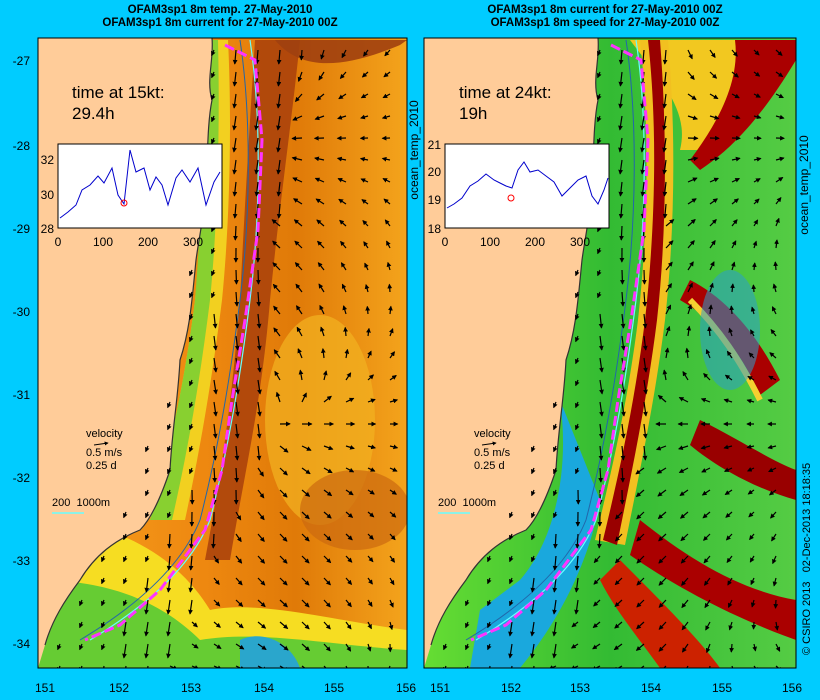  Describe the element at coordinates (473, 113) in the screenshot. I see `right-time-value: 19h` at that location.